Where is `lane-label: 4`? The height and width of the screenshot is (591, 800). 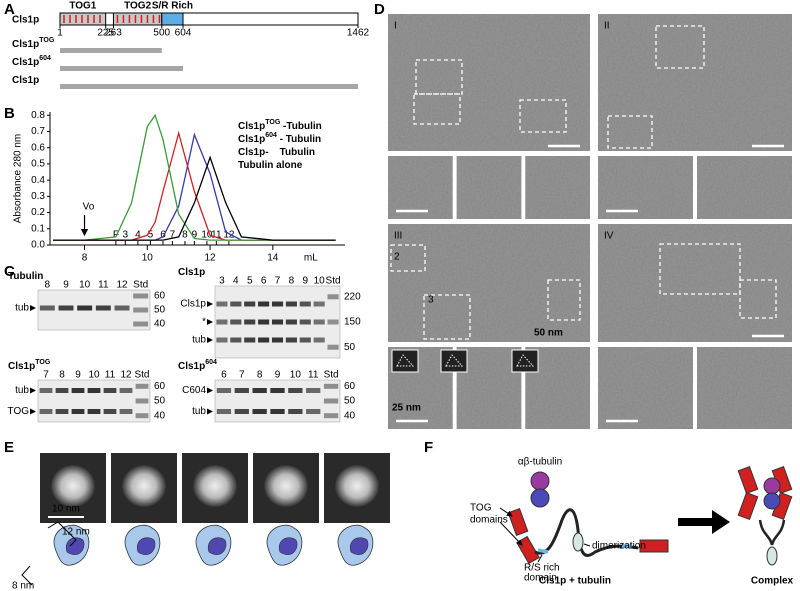 lane-label: 4 is located at coordinates (236, 281).